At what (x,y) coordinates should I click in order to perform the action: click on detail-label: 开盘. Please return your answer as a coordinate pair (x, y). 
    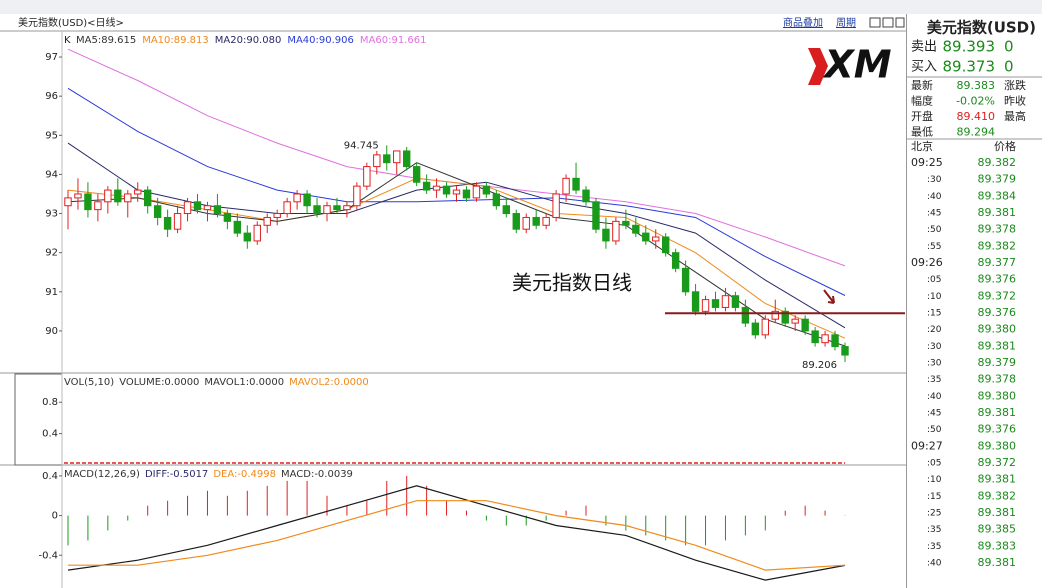
    Looking at the image, I should click on (922, 116).